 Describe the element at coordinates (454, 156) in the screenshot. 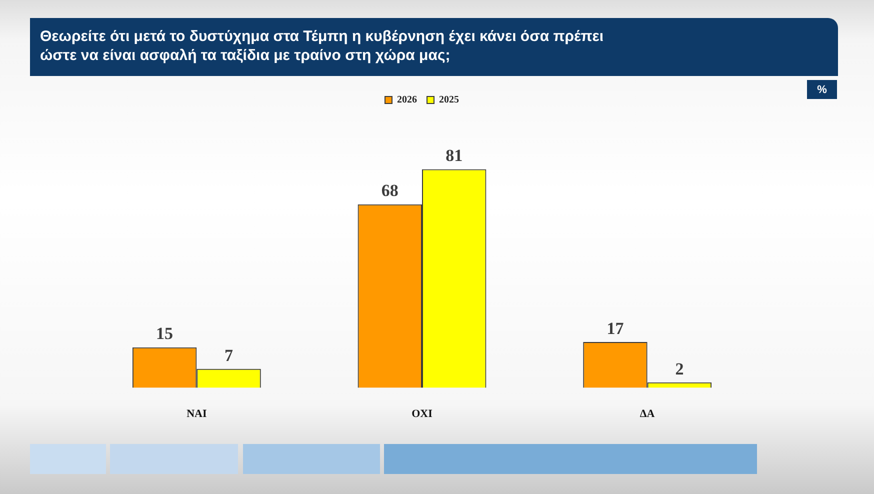

I see `data-label: 81` at that location.